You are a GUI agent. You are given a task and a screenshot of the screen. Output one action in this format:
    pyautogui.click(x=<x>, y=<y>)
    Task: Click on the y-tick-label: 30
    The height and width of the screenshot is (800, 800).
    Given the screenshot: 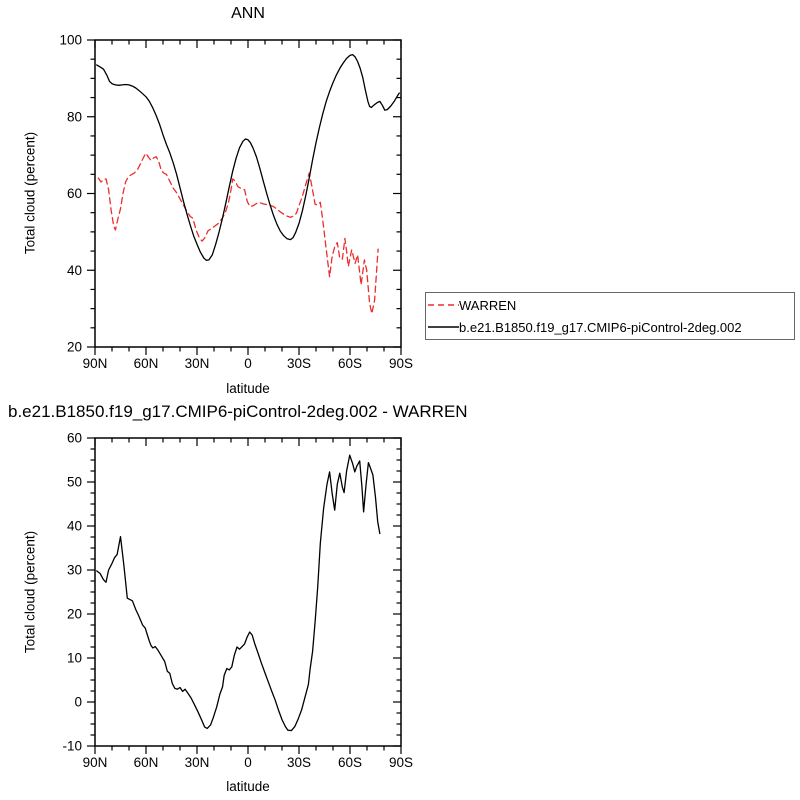 What is the action you would take?
    pyautogui.click(x=74, y=570)
    